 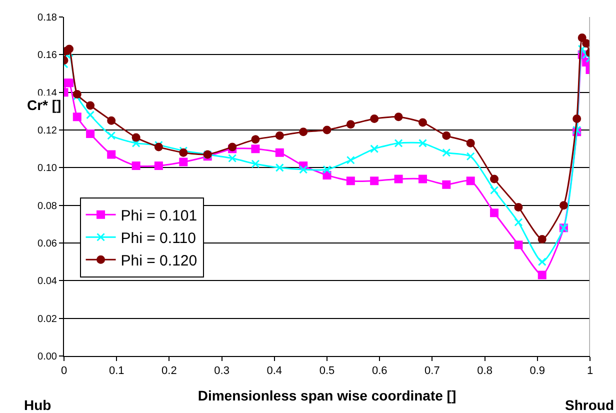 I want to click on text: Shroud, so click(x=589, y=405).